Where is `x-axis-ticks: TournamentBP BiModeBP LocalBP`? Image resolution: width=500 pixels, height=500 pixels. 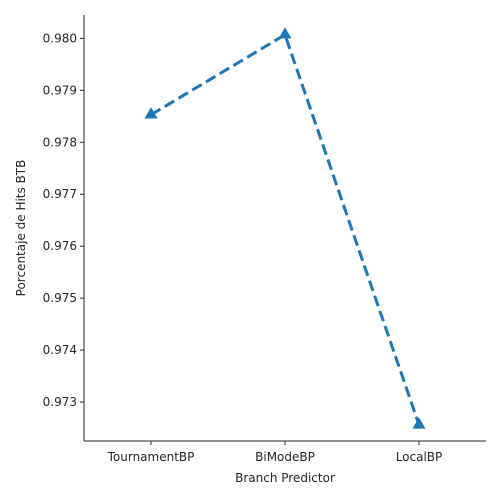
x-axis-ticks: TournamentBP BiModeBP LocalBP is located at coordinates (275, 452).